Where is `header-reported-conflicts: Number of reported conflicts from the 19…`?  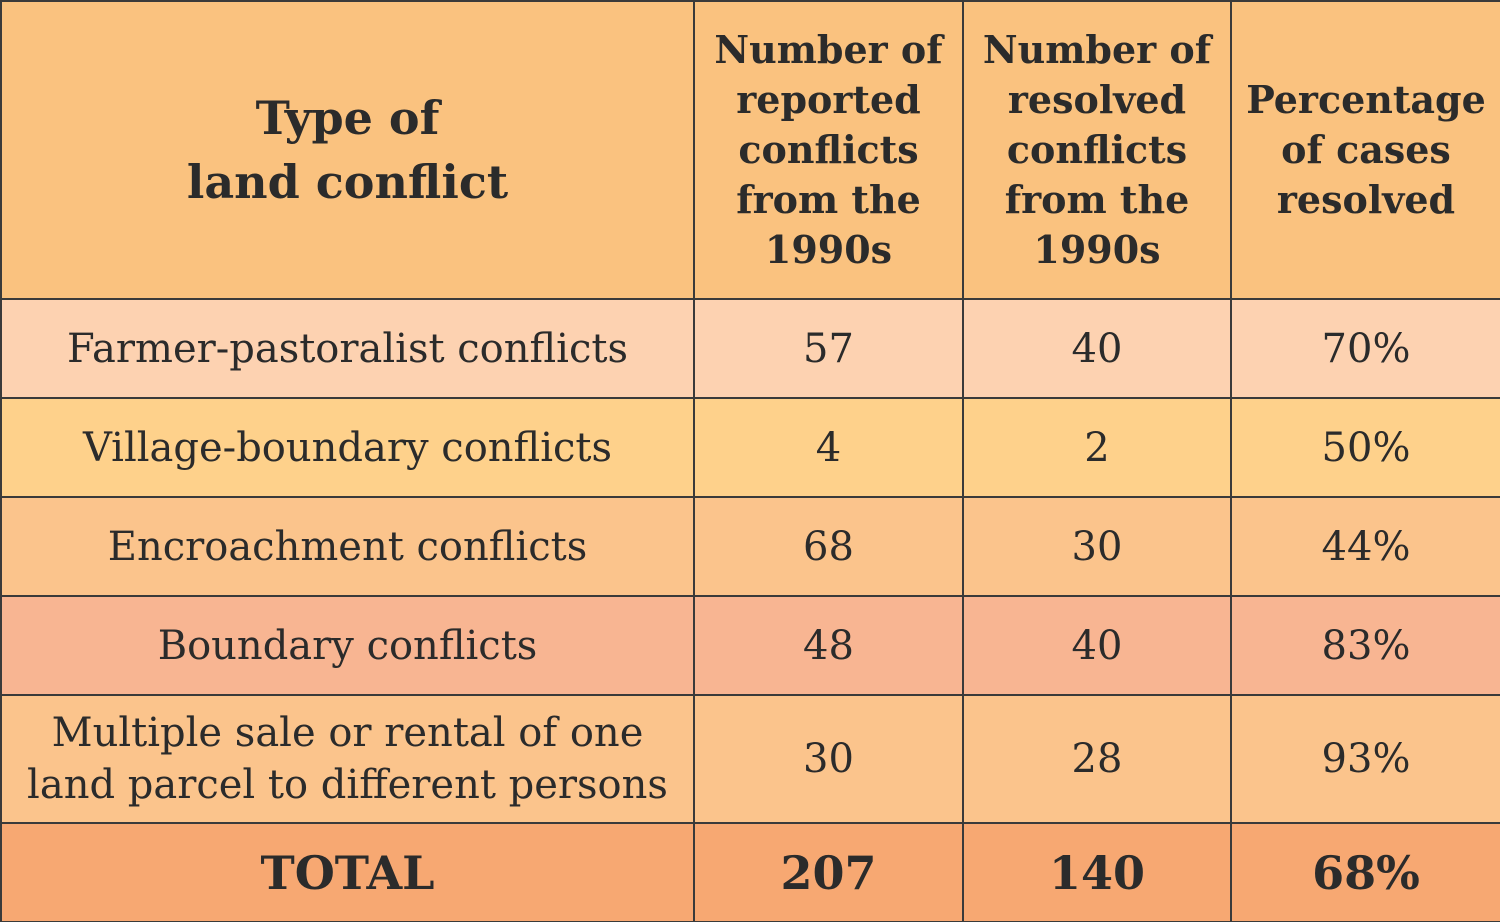
header-reported-conflicts: Number of reported conflicts from the 19… is located at coordinates (828, 150).